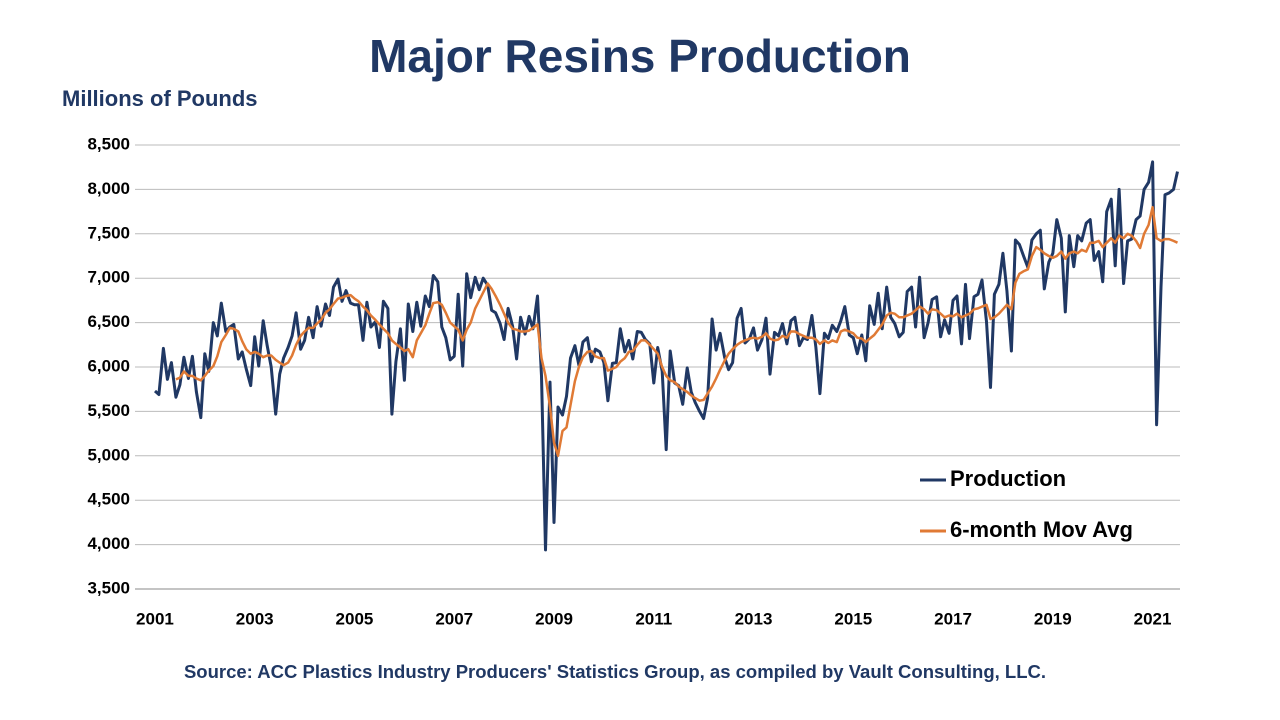 Image resolution: width=1280 pixels, height=720 pixels. I want to click on y-tick-label: 7,000, so click(108, 277).